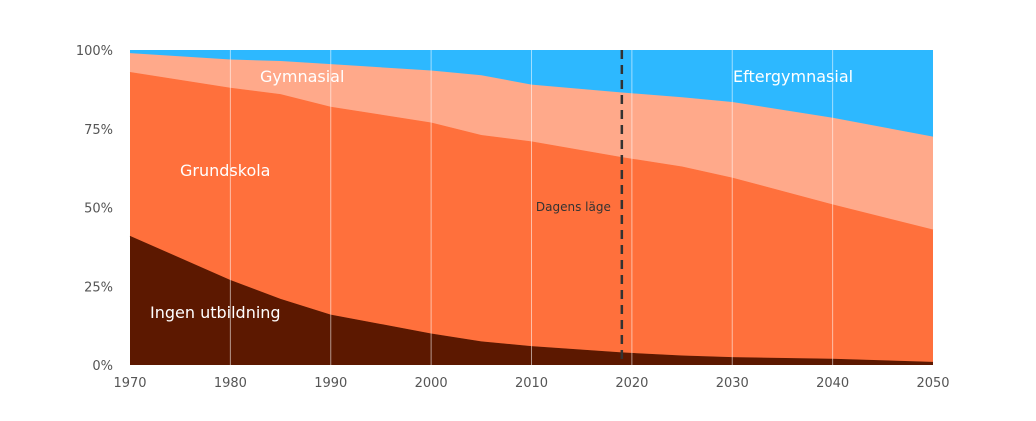  I want to click on y-tick-25: 25%, so click(98, 287).